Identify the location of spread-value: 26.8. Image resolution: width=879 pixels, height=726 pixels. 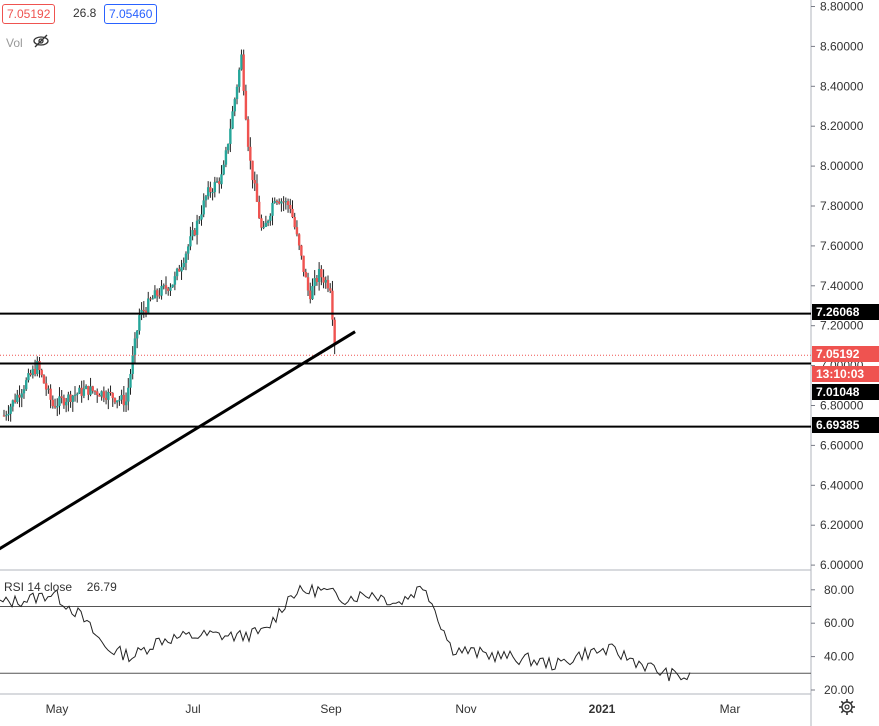
(85, 13).